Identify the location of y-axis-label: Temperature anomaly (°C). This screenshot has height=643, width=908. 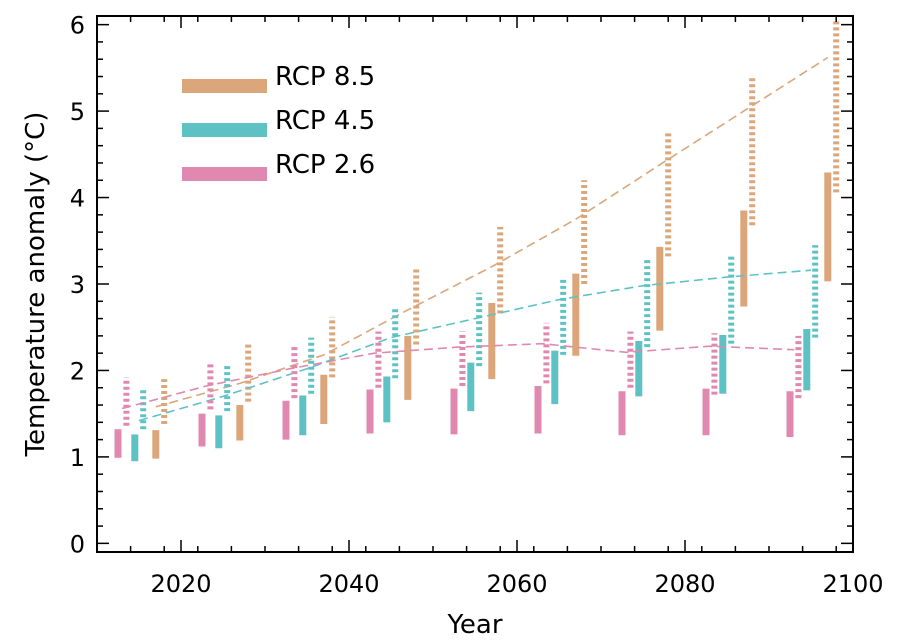
(36, 285).